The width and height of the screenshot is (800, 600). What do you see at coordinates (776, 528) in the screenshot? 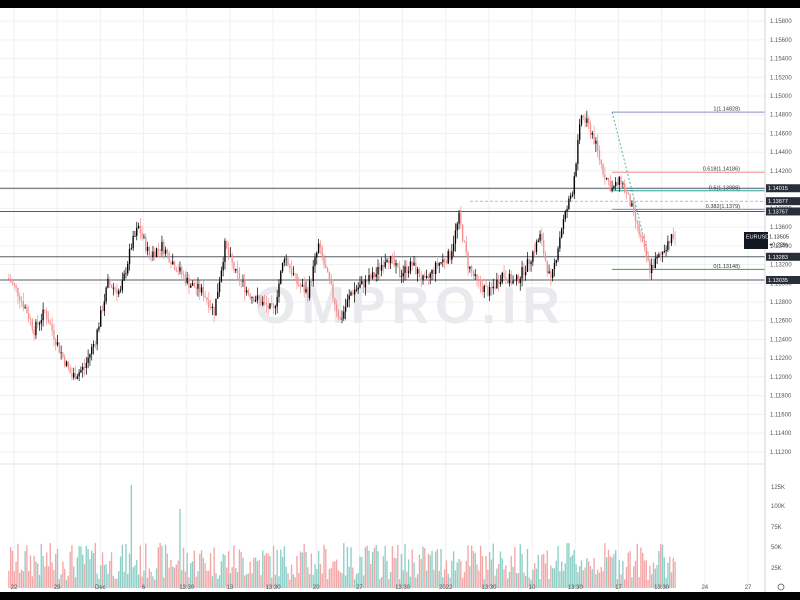
I see `volume-tick-label: 75K` at bounding box center [776, 528].